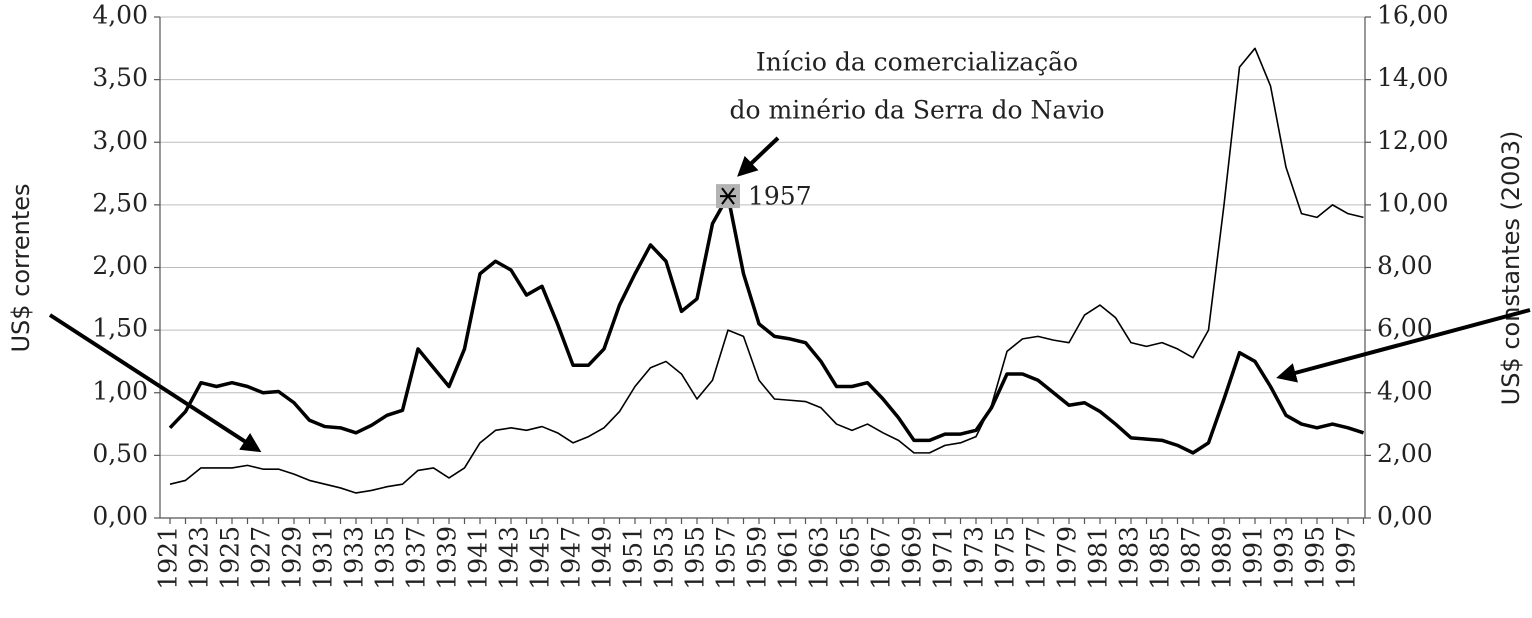  What do you see at coordinates (1284, 558) in the screenshot?
I see `x-tick-label: 1993` at bounding box center [1284, 558].